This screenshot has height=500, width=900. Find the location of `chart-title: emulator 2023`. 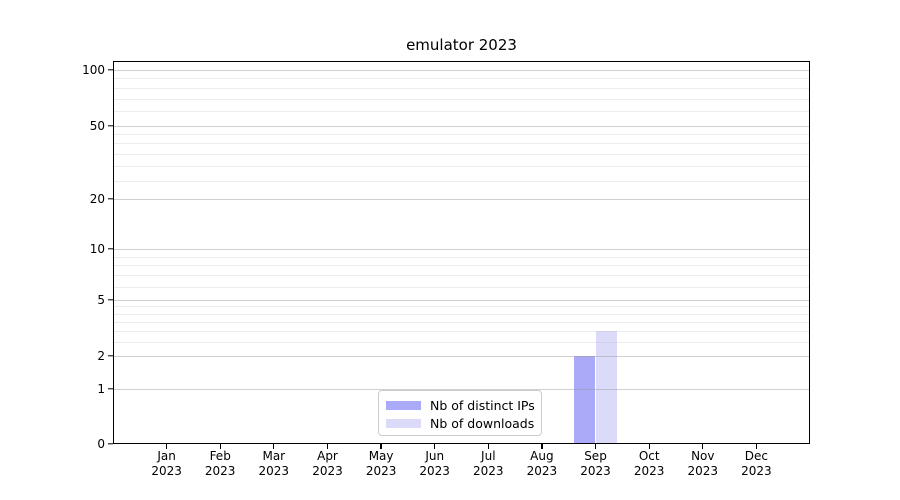

chart-title: emulator 2023 is located at coordinates (461, 45).